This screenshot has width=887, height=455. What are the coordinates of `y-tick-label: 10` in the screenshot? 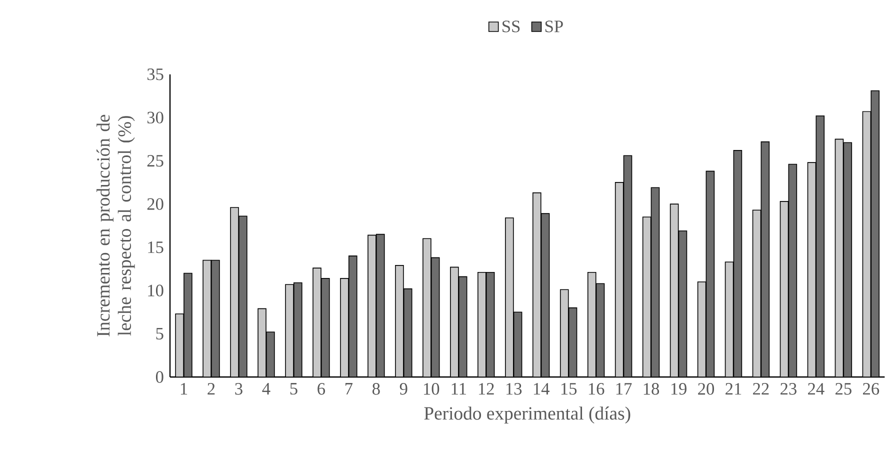 It's located at (156, 290).